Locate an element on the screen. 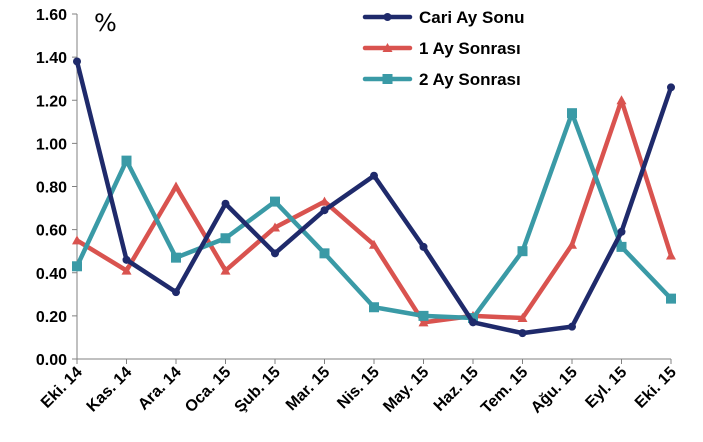 The width and height of the screenshot is (703, 442). y-tick-label: 1.00 is located at coordinates (51, 144).